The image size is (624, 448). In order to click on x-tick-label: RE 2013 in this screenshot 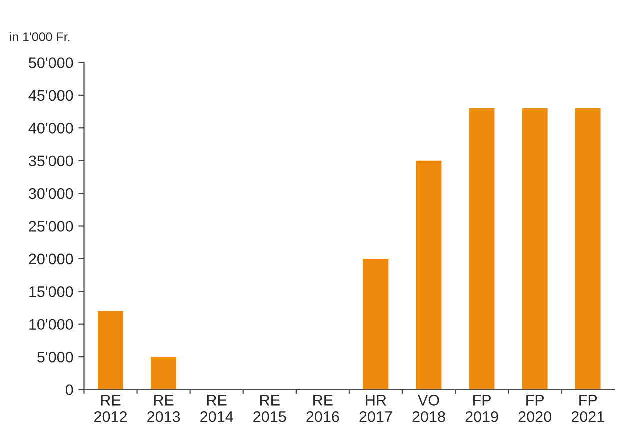, I will do `click(164, 408)`.